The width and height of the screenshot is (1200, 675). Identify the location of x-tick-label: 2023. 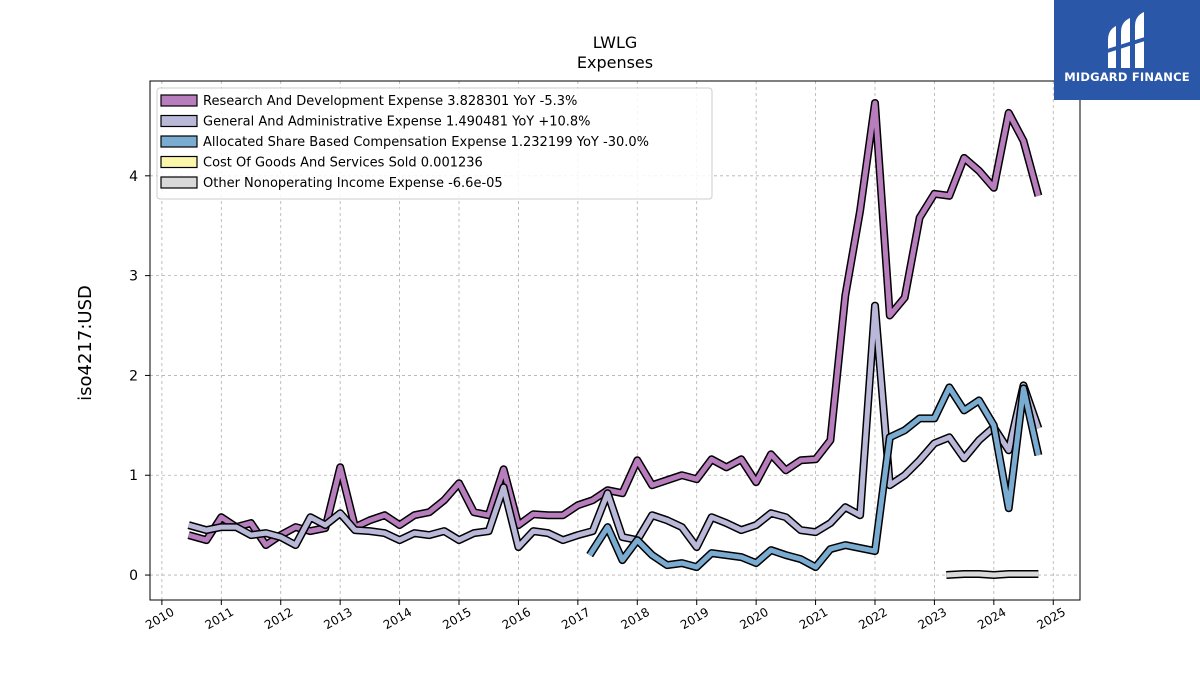
(932, 618).